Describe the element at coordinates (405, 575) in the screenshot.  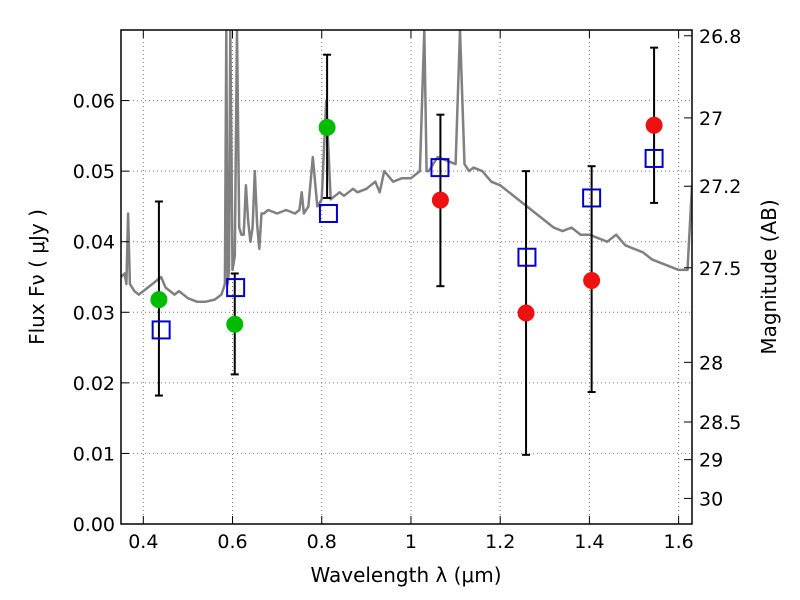
I see `x-axis-label: Wavelength λ (μm)` at that location.